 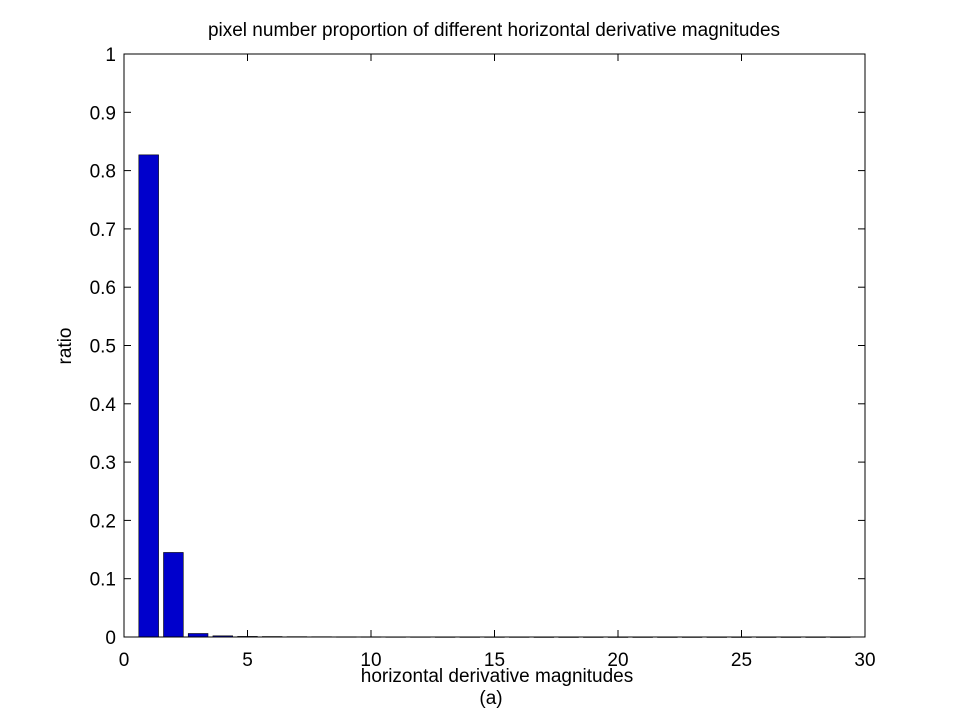 I want to click on y-tick-label: 0.6, so click(x=103, y=288).